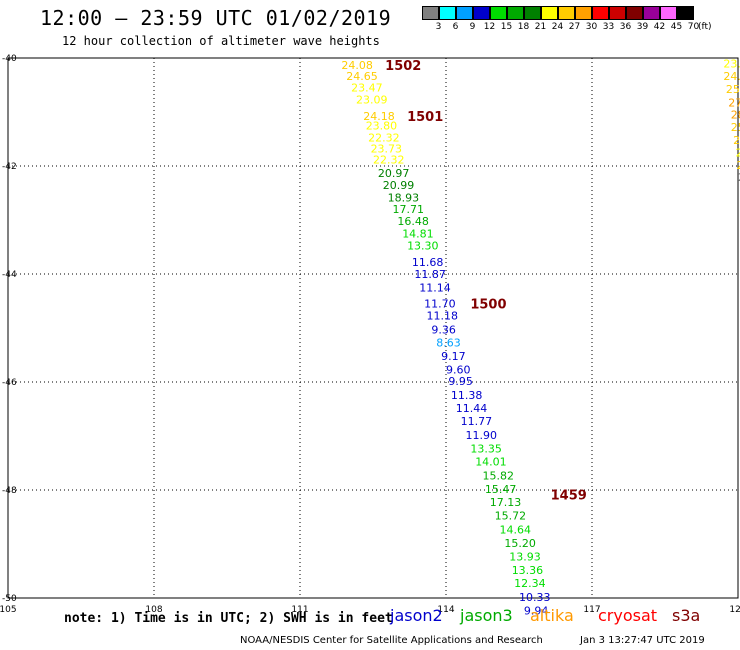 The height and width of the screenshot is (650, 740). What do you see at coordinates (9, 383) in the screenshot?
I see `y-tick-label: -46` at bounding box center [9, 383].